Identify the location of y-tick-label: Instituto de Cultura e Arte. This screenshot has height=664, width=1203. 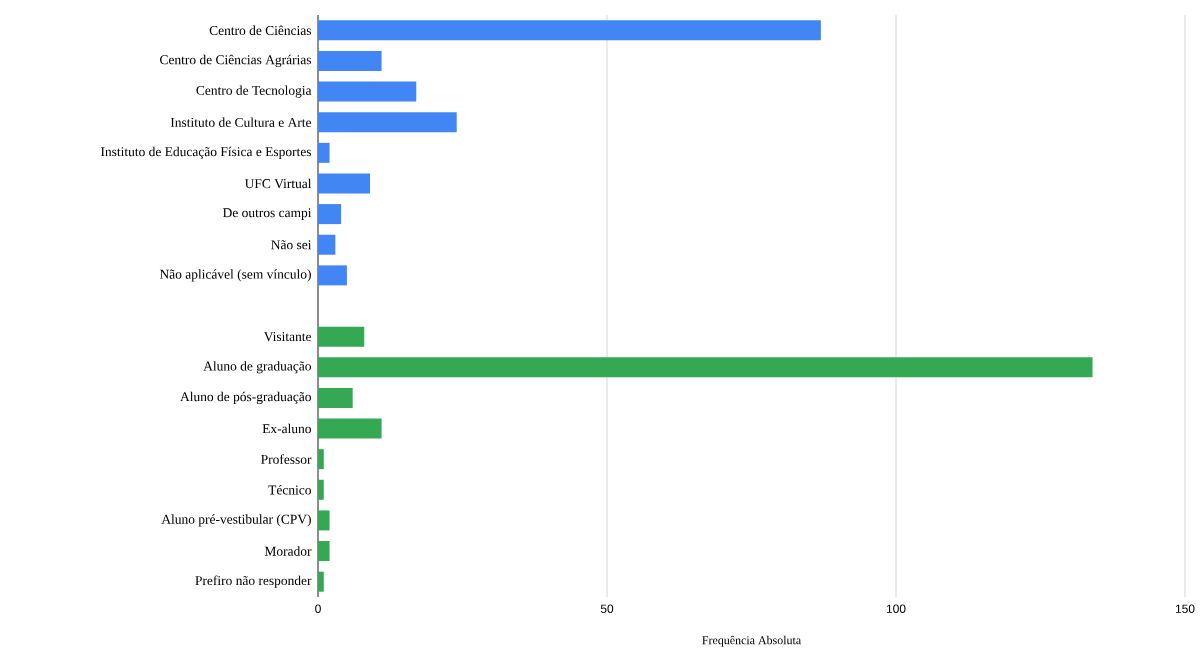
(241, 122).